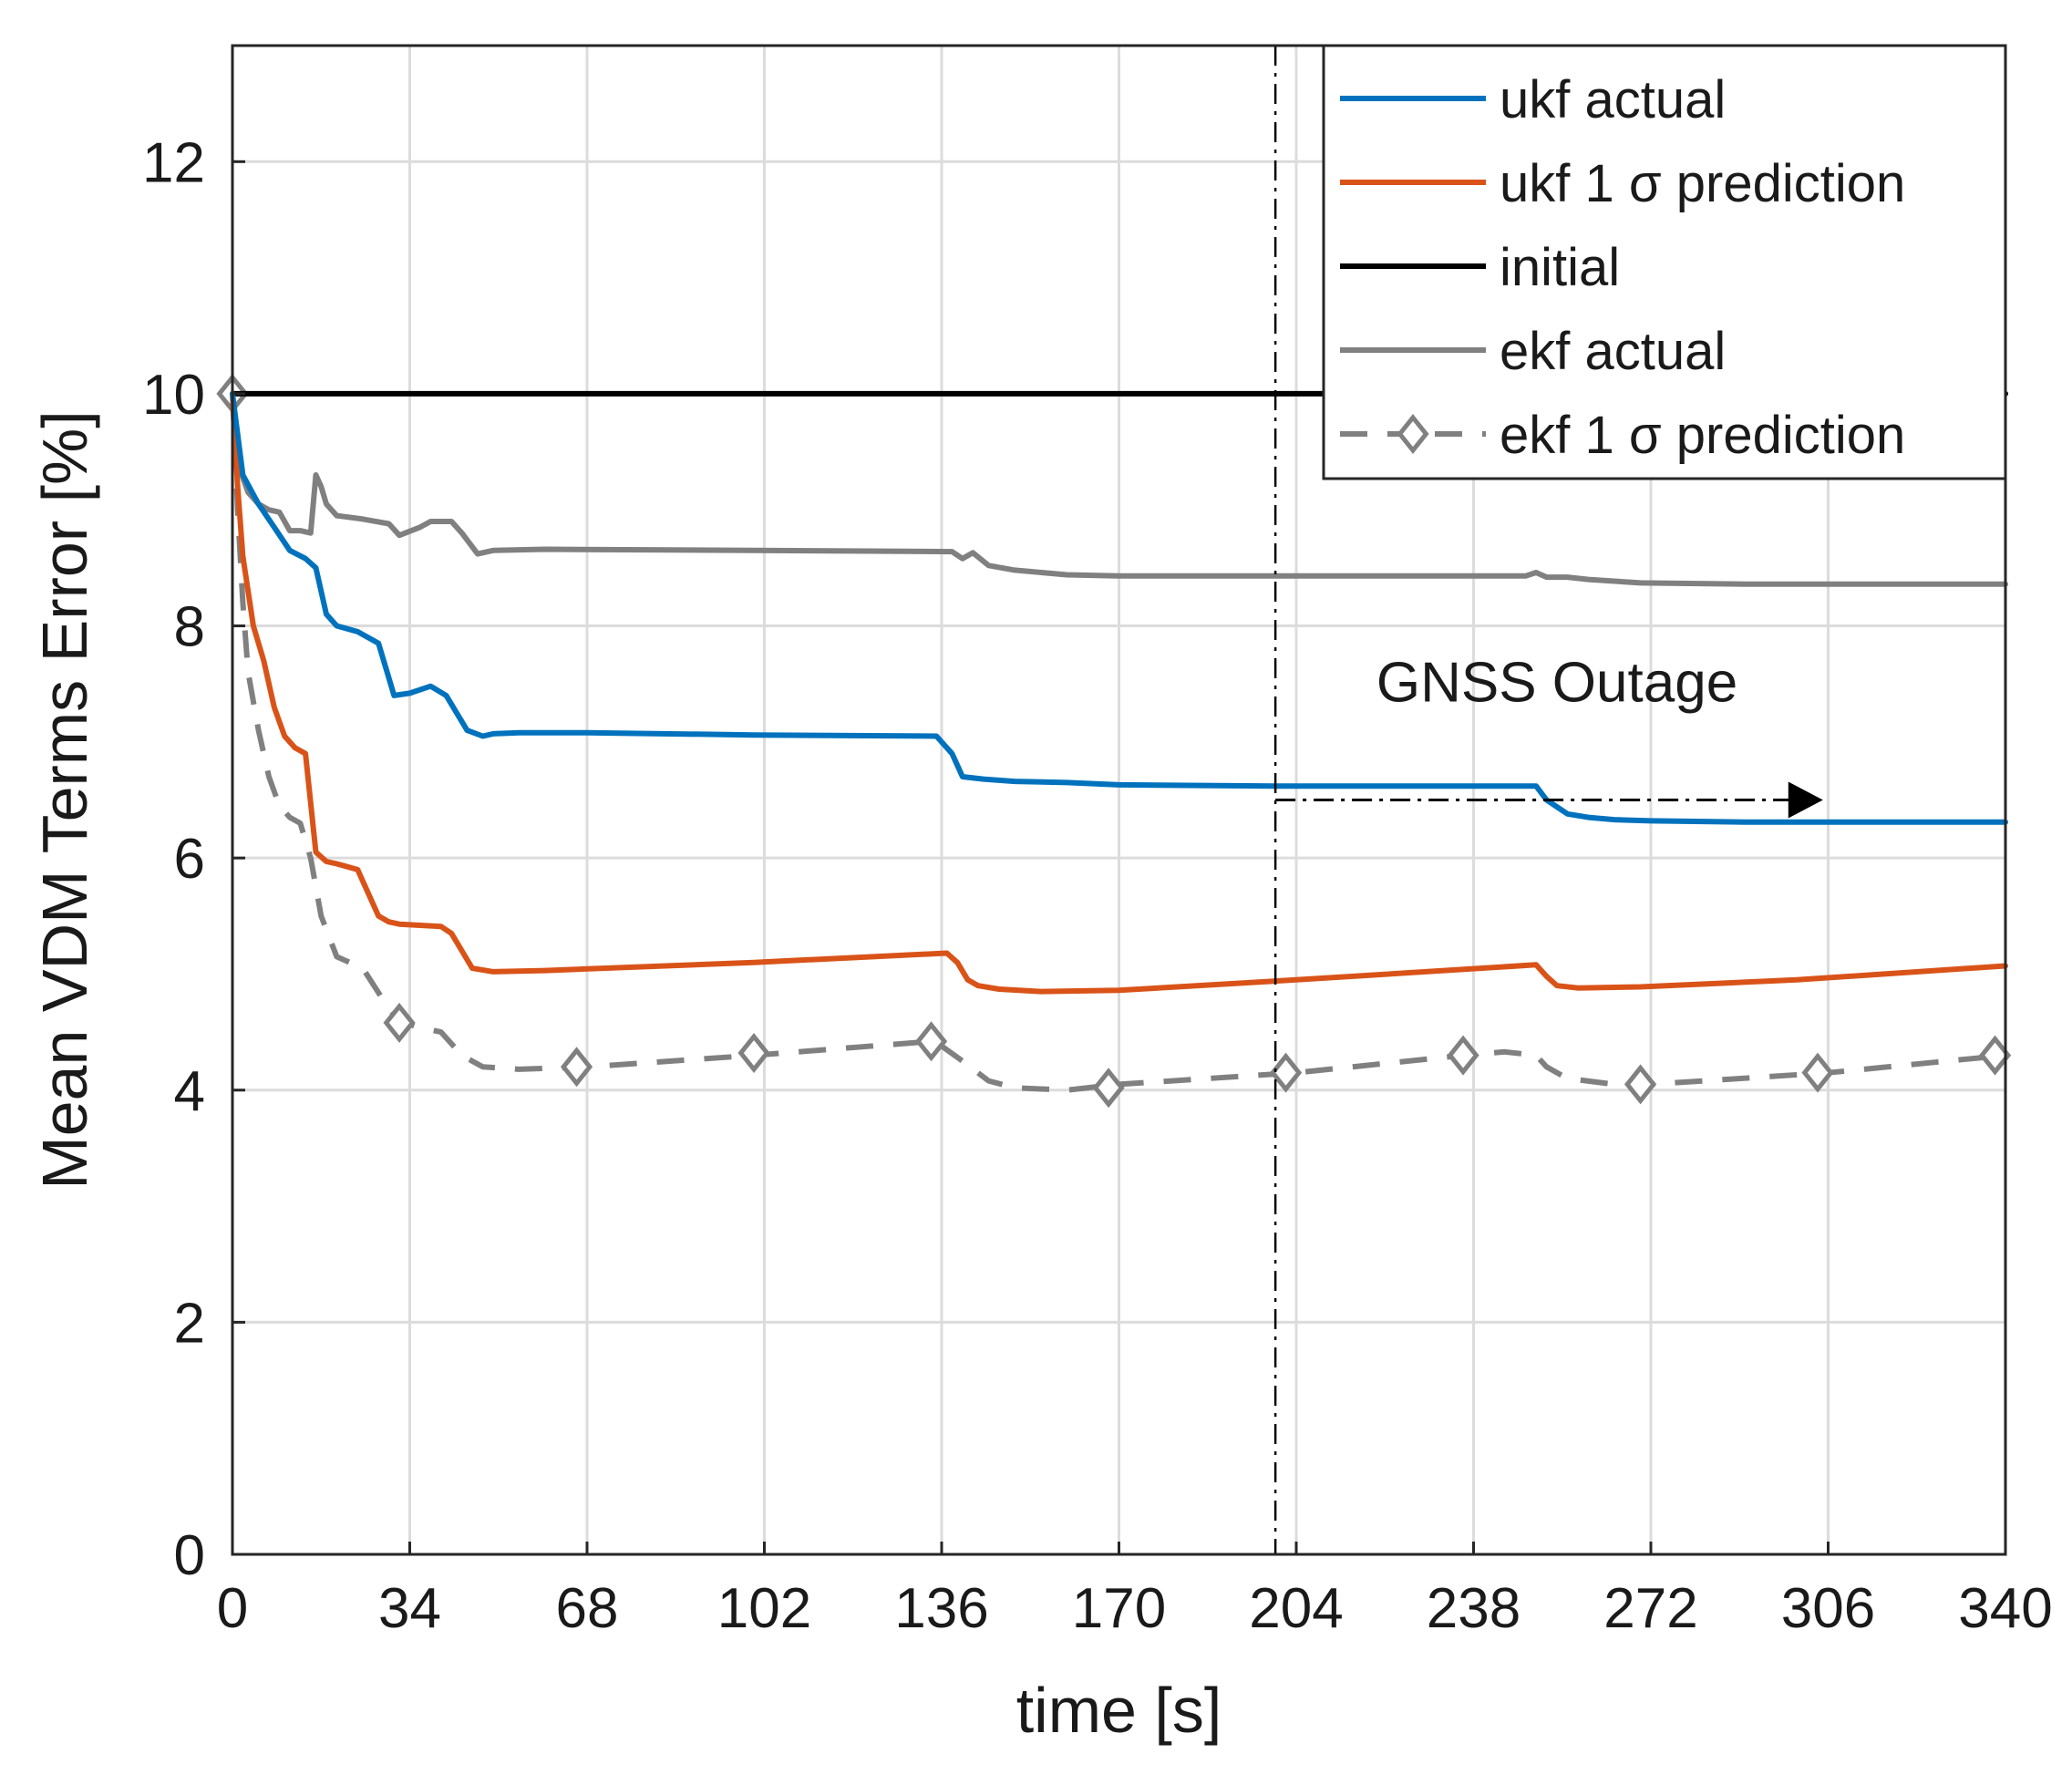 The image size is (2072, 1785). Describe the element at coordinates (189, 1324) in the screenshot. I see `y-tick-label: 2` at that location.